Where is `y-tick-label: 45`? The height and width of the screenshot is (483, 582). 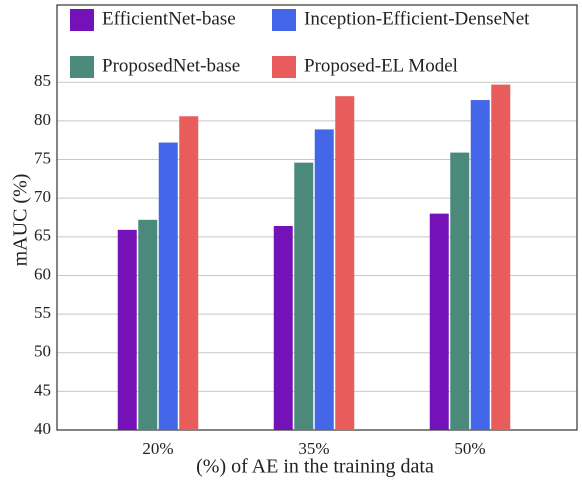 y-tick-label: 45 is located at coordinates (42, 389).